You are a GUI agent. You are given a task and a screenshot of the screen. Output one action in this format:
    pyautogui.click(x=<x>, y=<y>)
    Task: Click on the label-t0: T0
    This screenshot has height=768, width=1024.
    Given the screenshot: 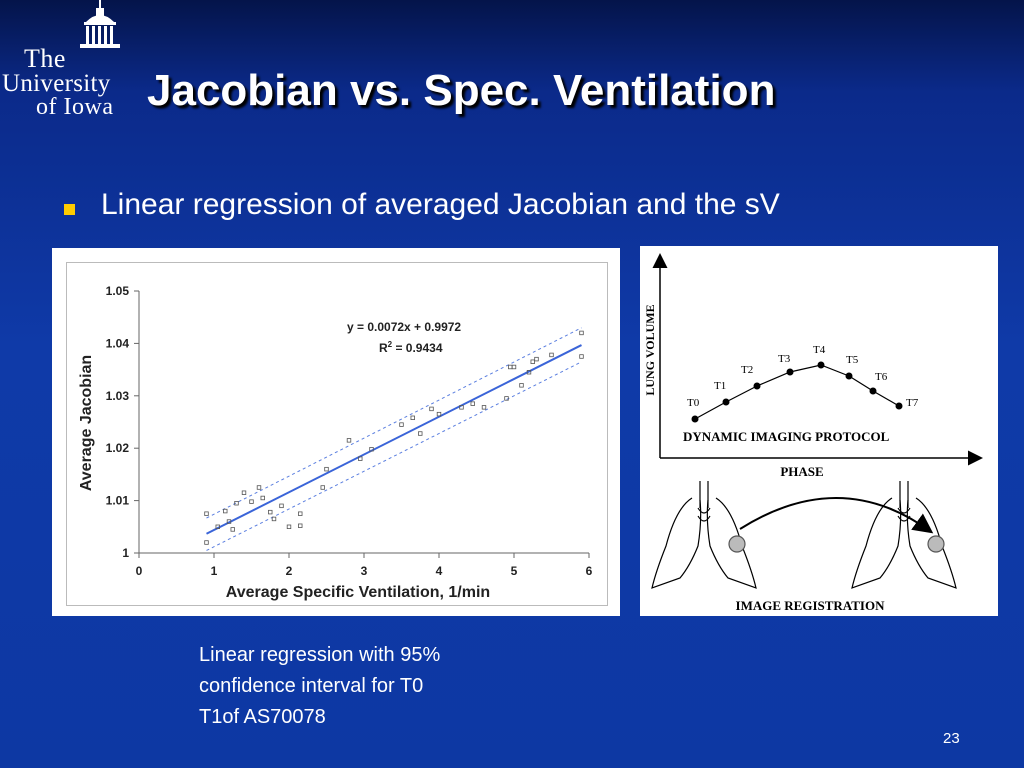 What is the action you would take?
    pyautogui.click(x=693, y=403)
    